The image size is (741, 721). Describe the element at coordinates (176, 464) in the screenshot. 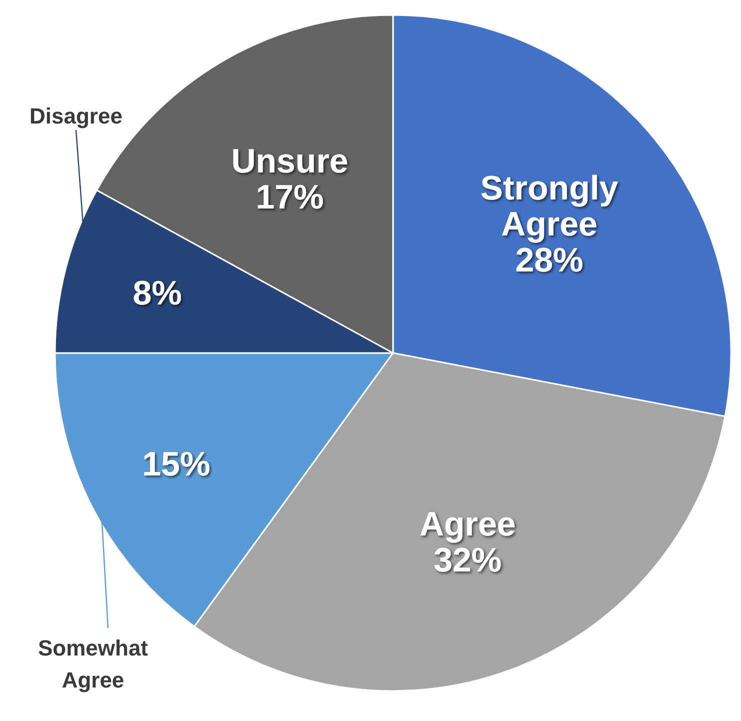

I see `data-label: 15%` at that location.